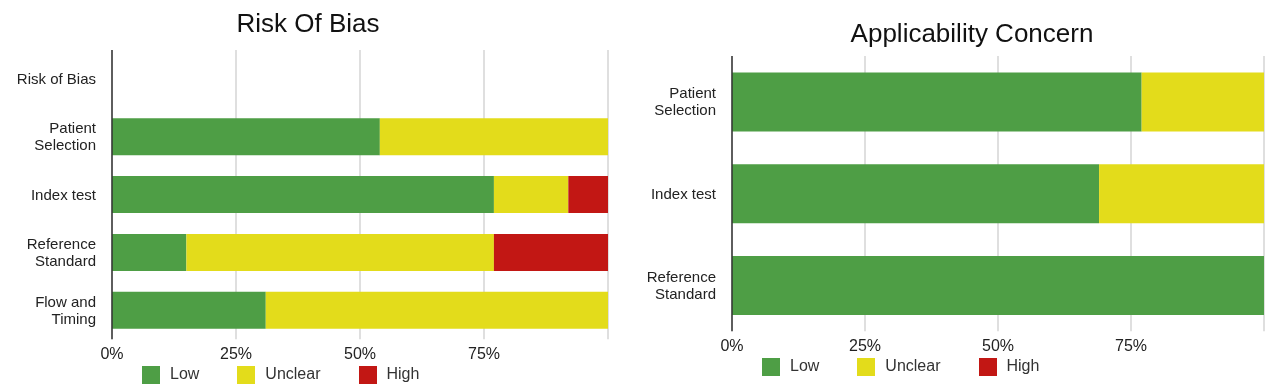 Image resolution: width=1280 pixels, height=389 pixels. What do you see at coordinates (56, 78) in the screenshot?
I see `y-tick-label: Risk of Bias` at bounding box center [56, 78].